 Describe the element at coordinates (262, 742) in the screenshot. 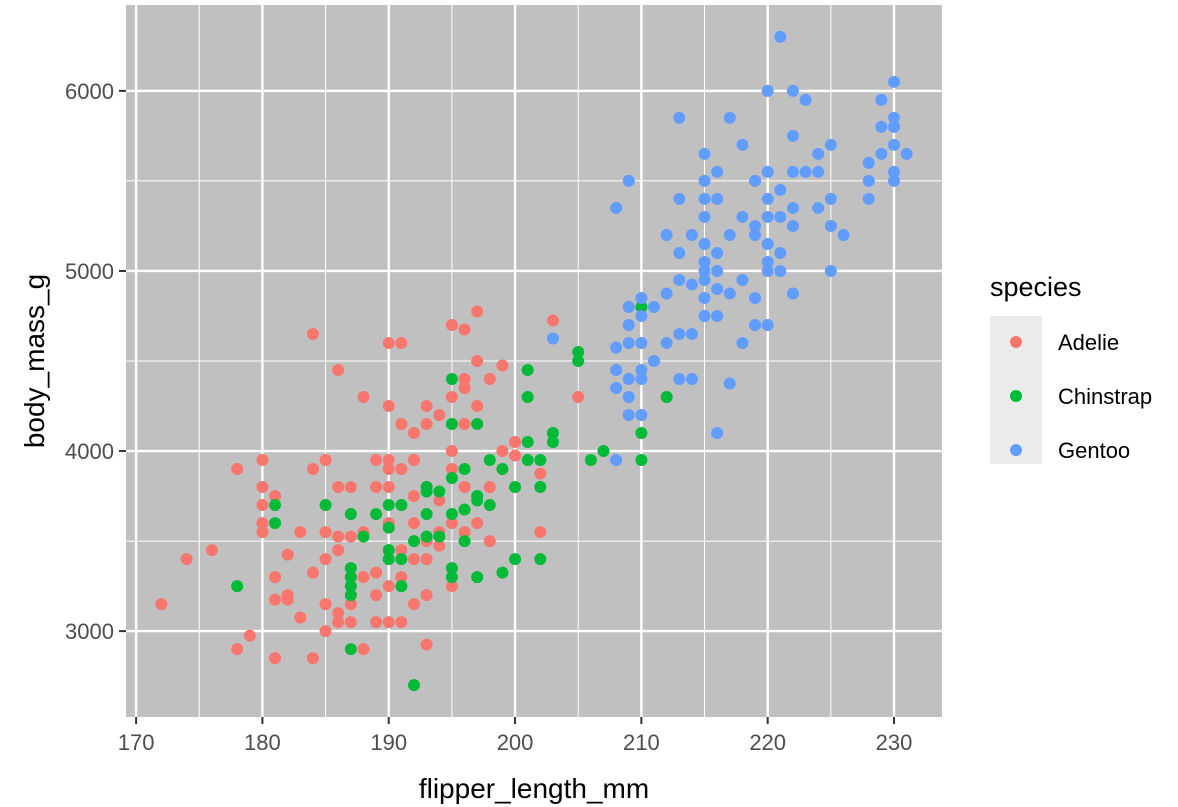

I see `x-tick-label: 180` at that location.